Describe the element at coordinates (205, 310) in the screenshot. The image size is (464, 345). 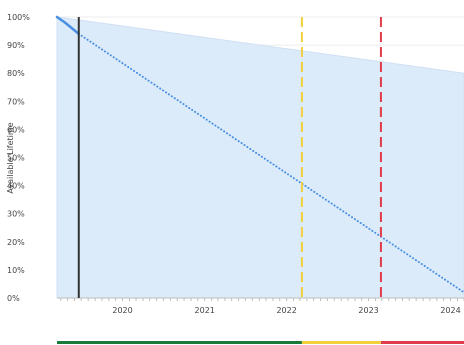
I see `x-tick-label-1: 2021` at that location.